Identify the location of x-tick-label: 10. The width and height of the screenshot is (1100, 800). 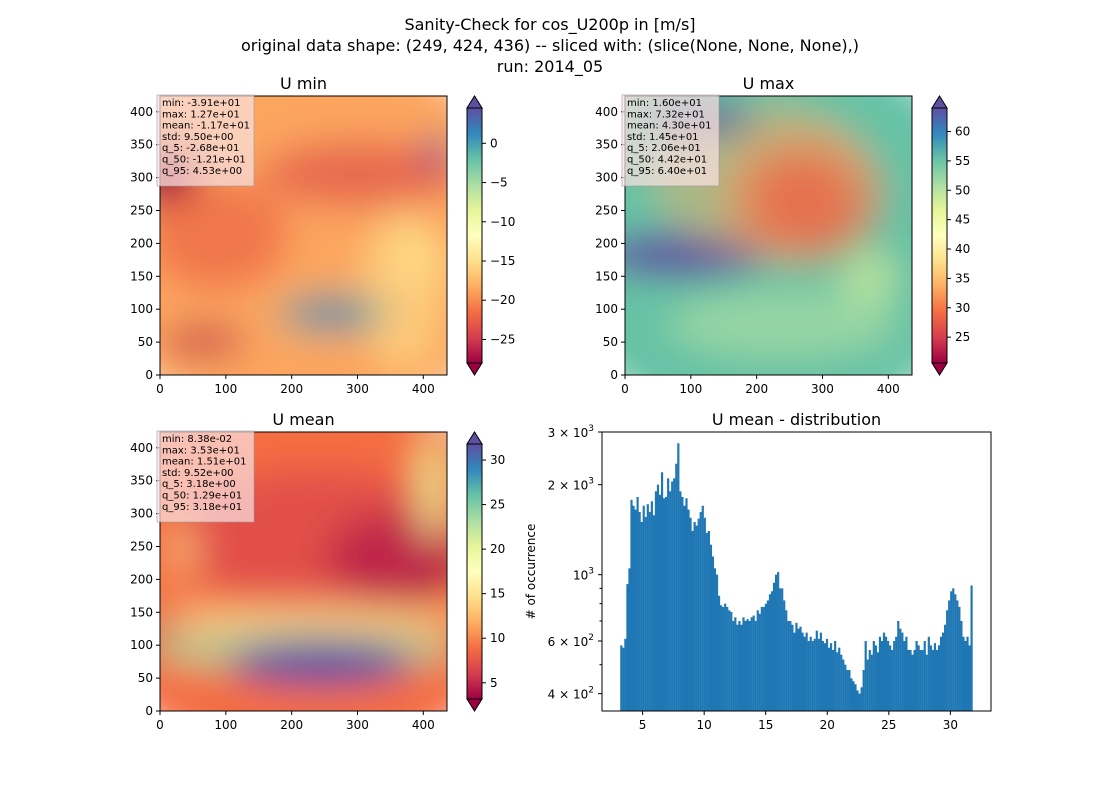
(704, 725).